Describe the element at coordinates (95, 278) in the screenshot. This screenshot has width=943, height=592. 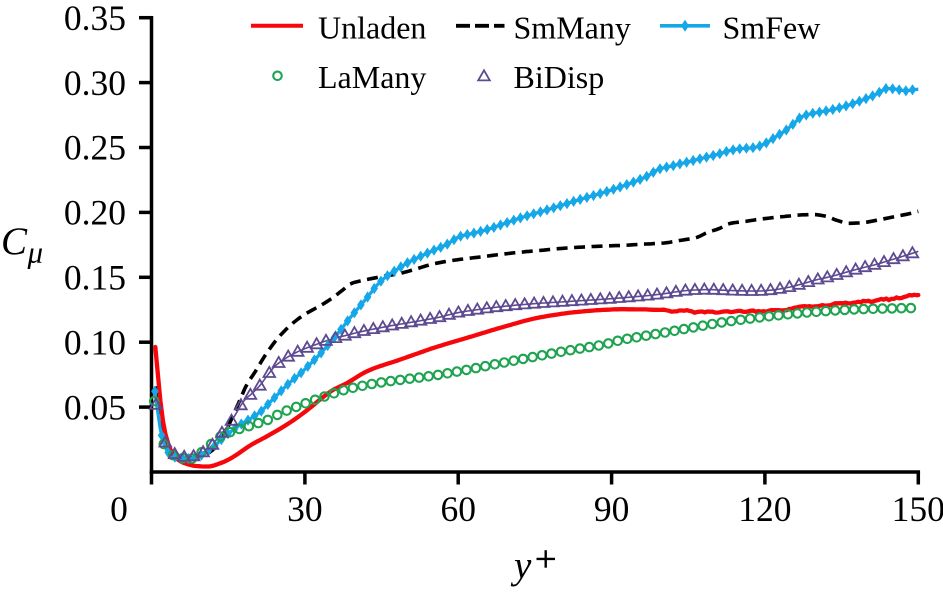
I see `svg-text: 0.15` at that location.